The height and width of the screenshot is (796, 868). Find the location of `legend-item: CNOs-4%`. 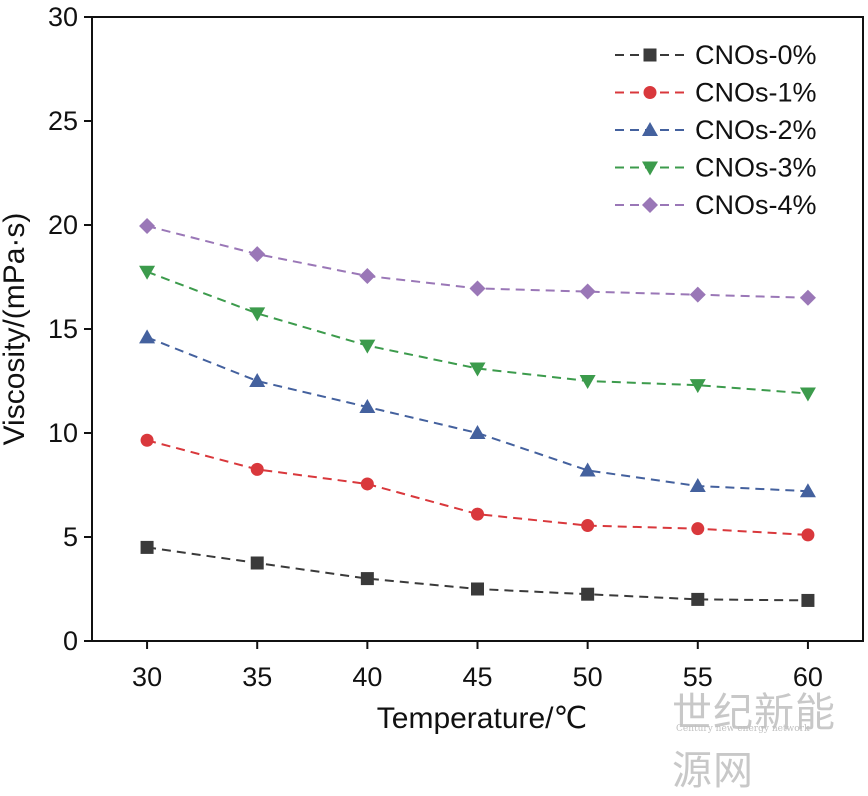

legend-item: CNOs-4% is located at coordinates (716, 205).